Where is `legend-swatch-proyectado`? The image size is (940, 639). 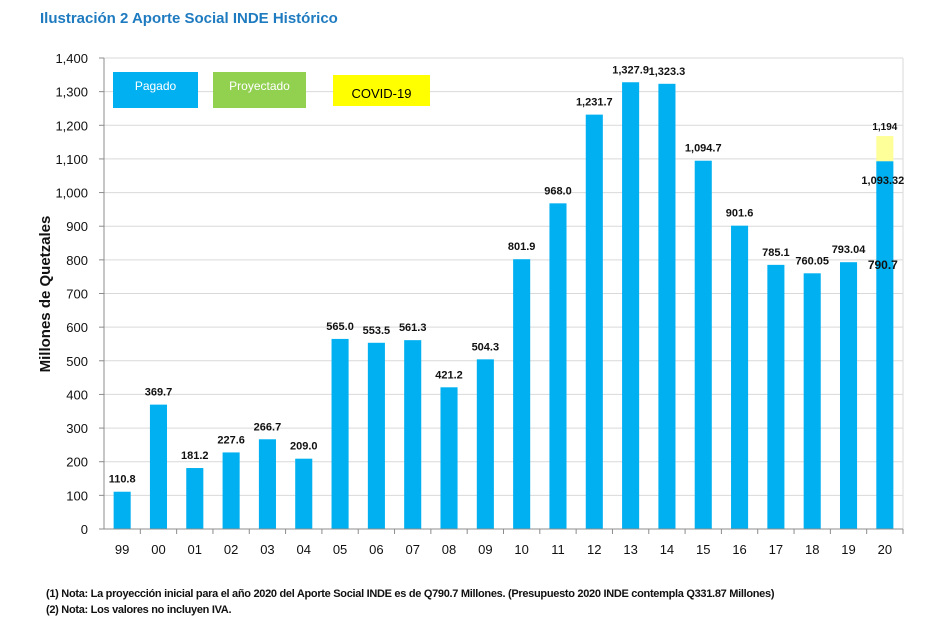 legend-swatch-proyectado is located at coordinates (259, 90).